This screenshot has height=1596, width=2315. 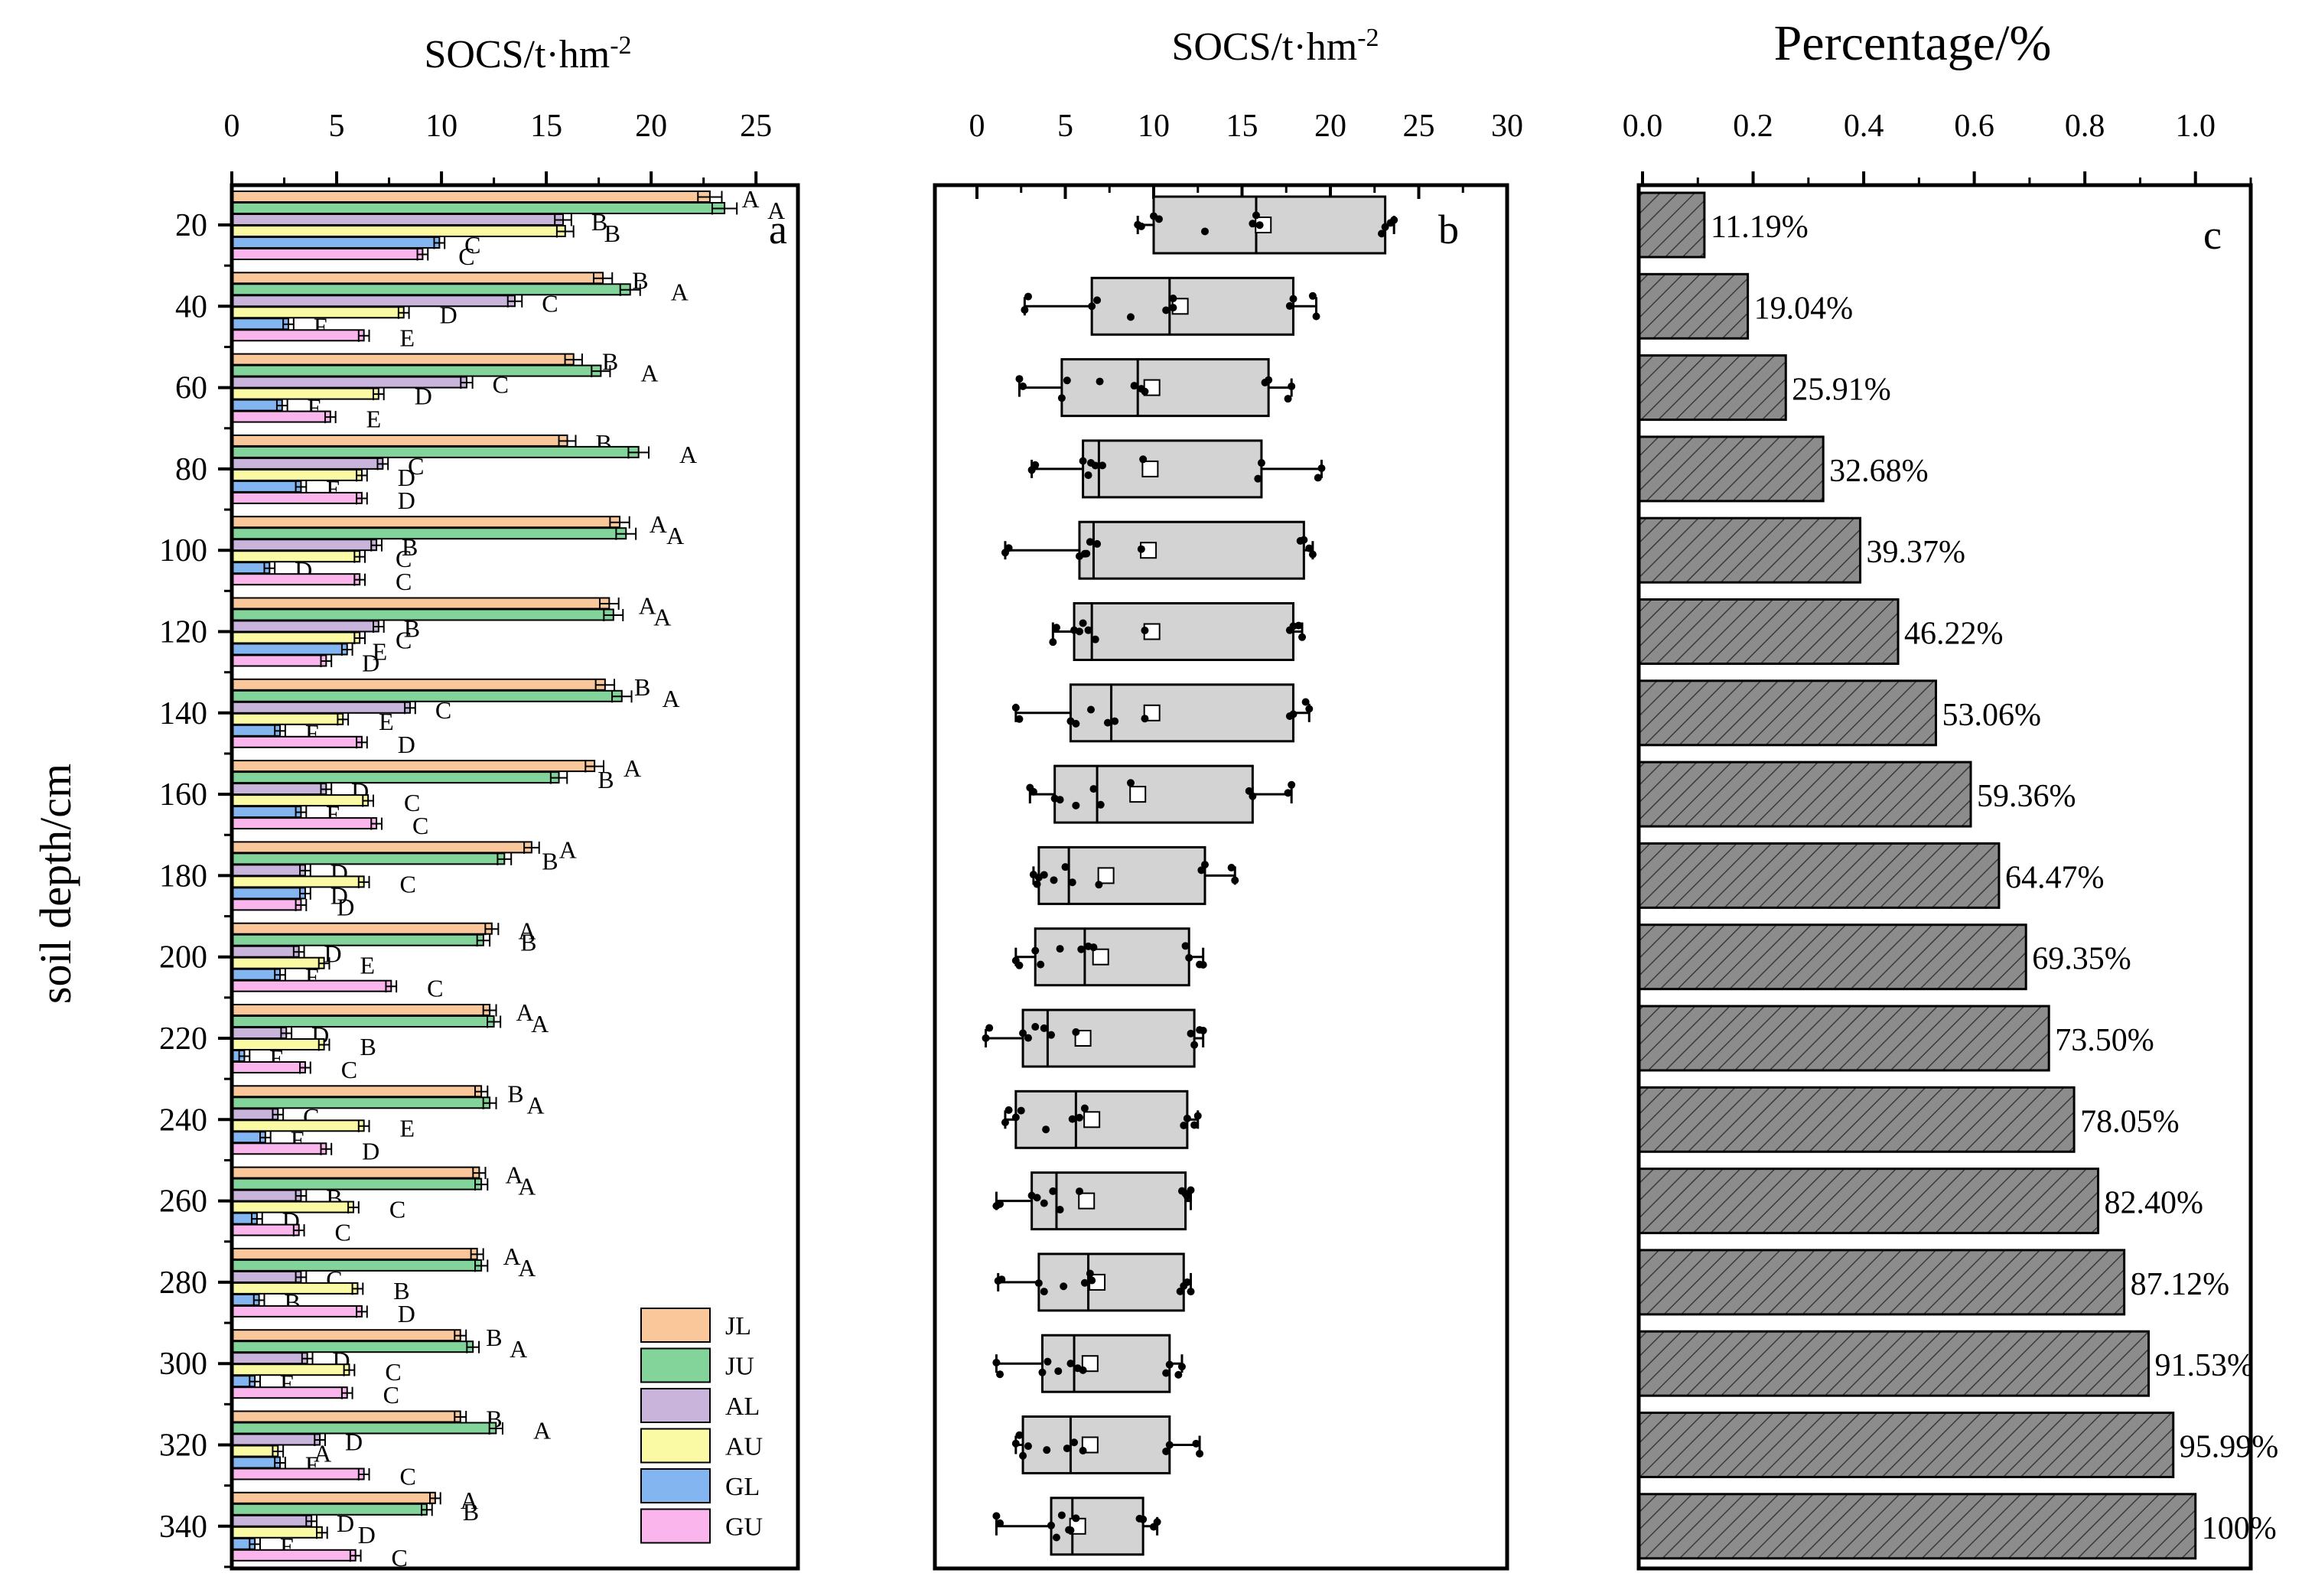 What do you see at coordinates (1448, 229) in the screenshot?
I see `panel-b-letter: b` at bounding box center [1448, 229].